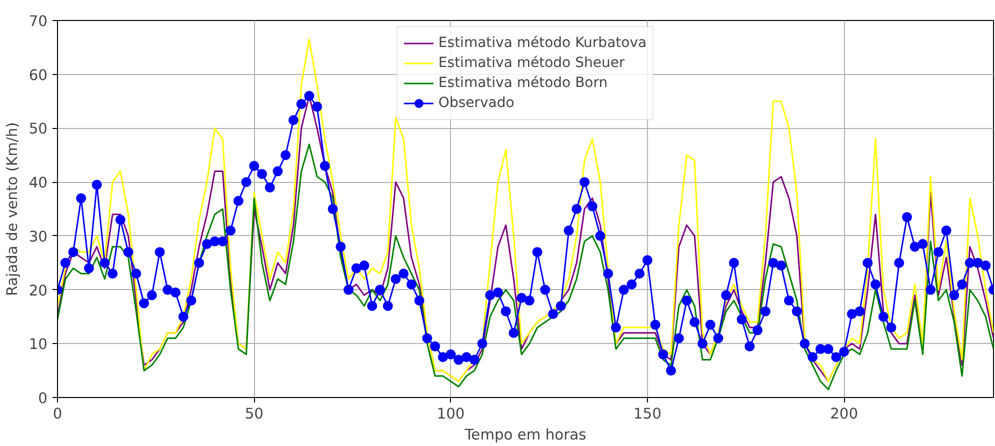  I want to click on legend-label: Estimativa método Born, so click(523, 83).